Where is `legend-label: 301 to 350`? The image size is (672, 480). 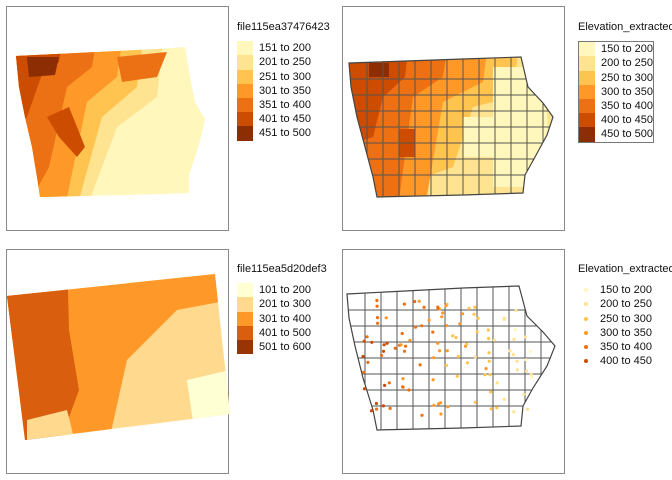 legend-label: 301 to 350 is located at coordinates (285, 90).